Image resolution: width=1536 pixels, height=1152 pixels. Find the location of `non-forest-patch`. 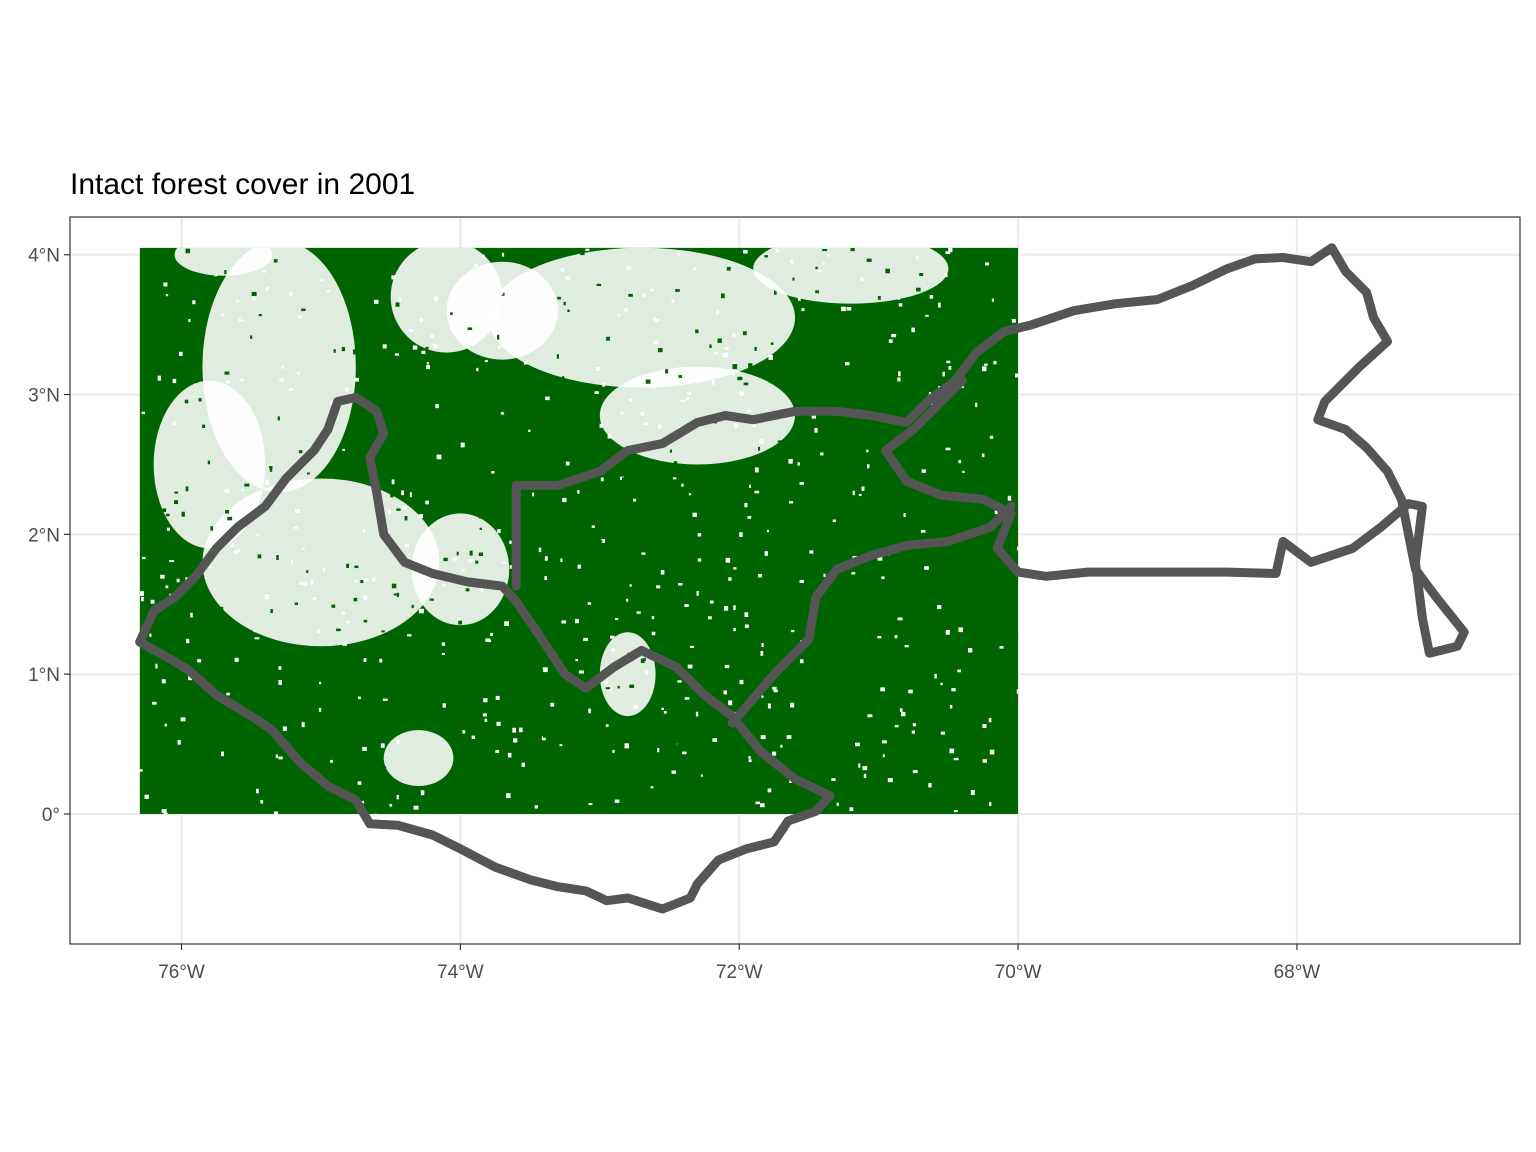

non-forest-patch is located at coordinates (697, 415).